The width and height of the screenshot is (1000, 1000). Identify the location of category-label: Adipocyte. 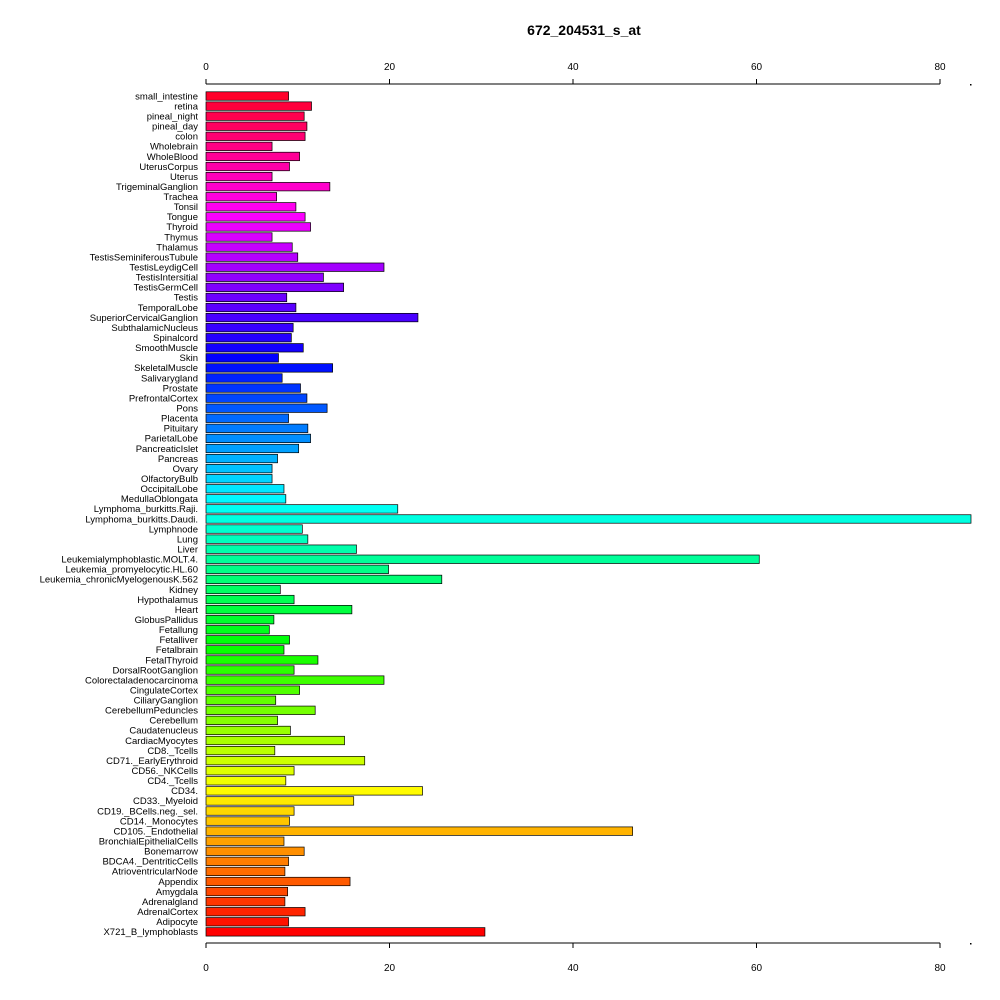
(177, 922).